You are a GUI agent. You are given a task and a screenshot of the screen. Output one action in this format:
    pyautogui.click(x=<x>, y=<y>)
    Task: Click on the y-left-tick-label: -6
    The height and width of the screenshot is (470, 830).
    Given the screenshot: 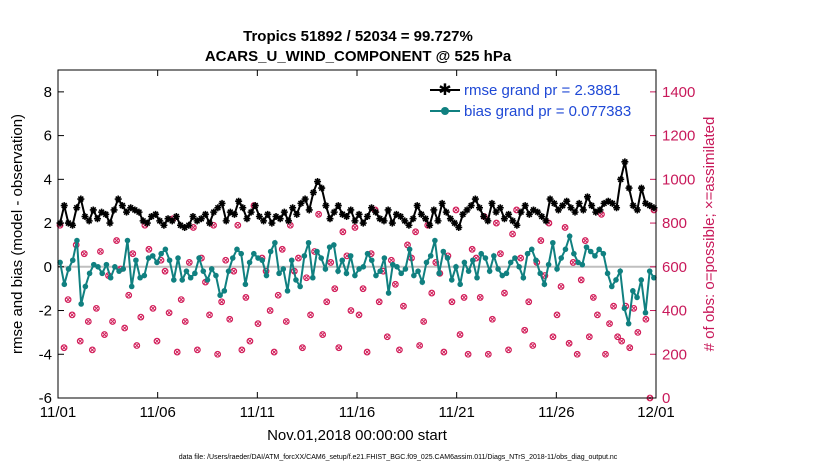 What is the action you would take?
    pyautogui.click(x=45, y=398)
    